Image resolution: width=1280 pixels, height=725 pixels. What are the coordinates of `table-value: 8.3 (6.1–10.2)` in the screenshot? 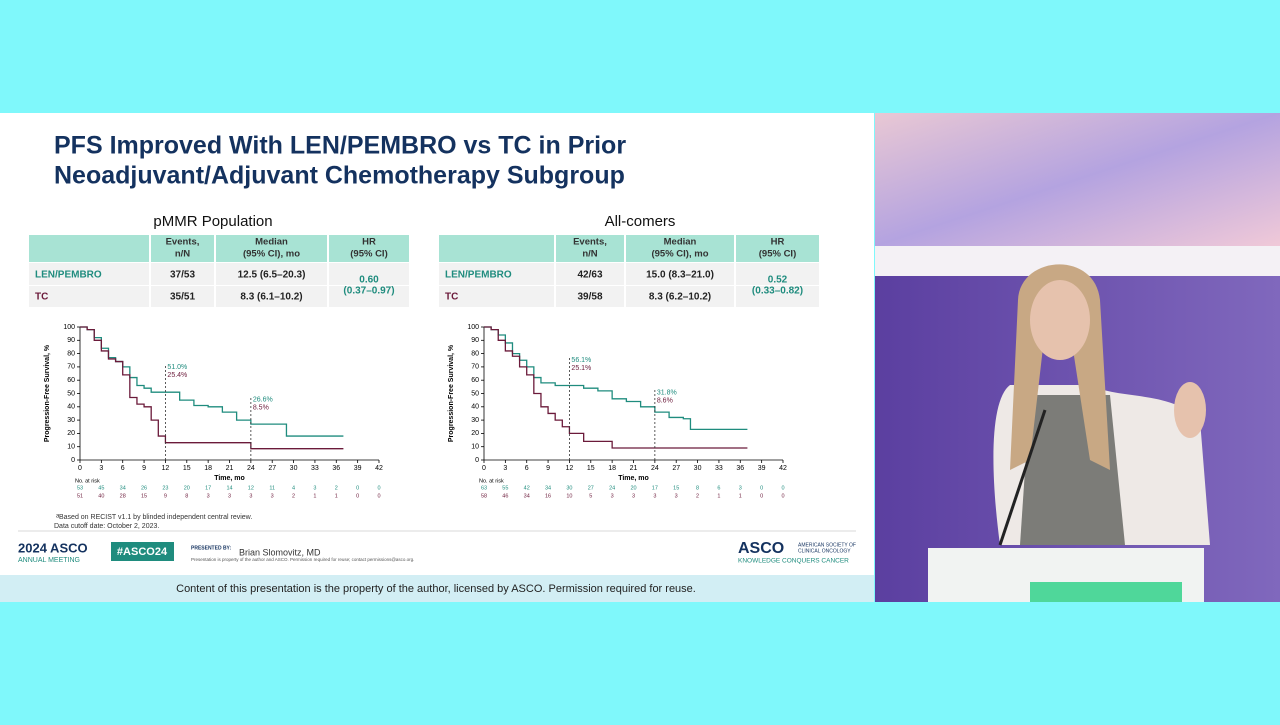 It's located at (271, 297).